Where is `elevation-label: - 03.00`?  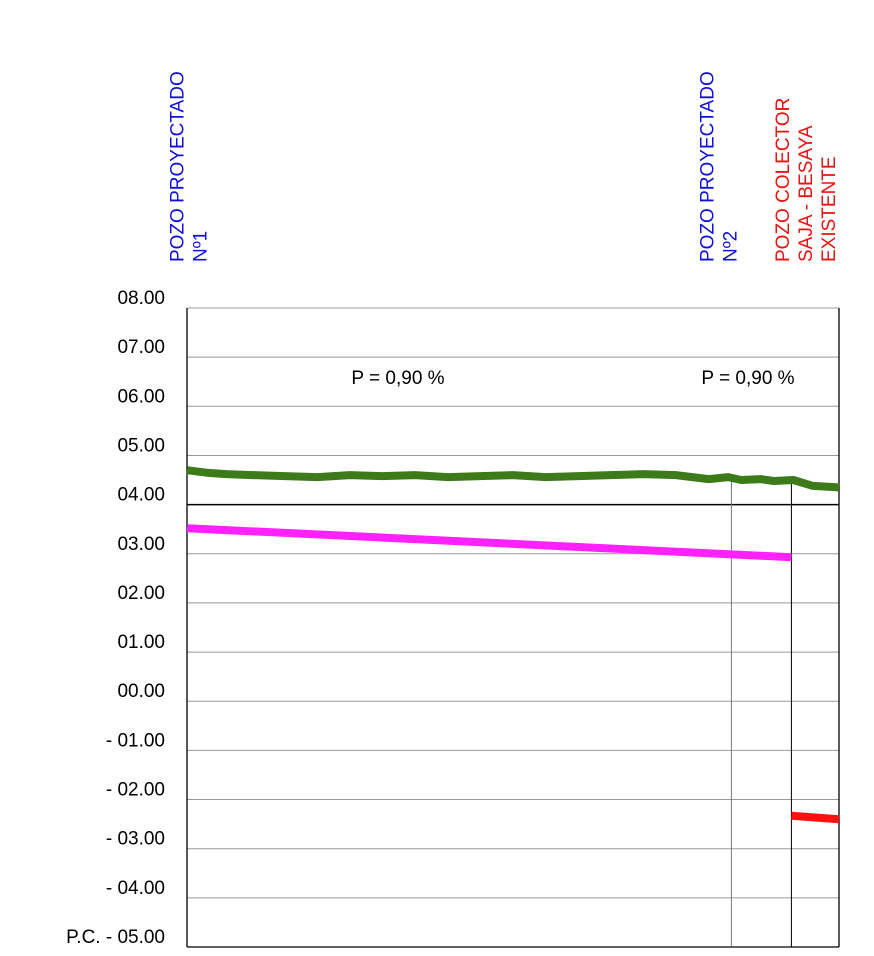
elevation-label: - 03.00 is located at coordinates (135, 839).